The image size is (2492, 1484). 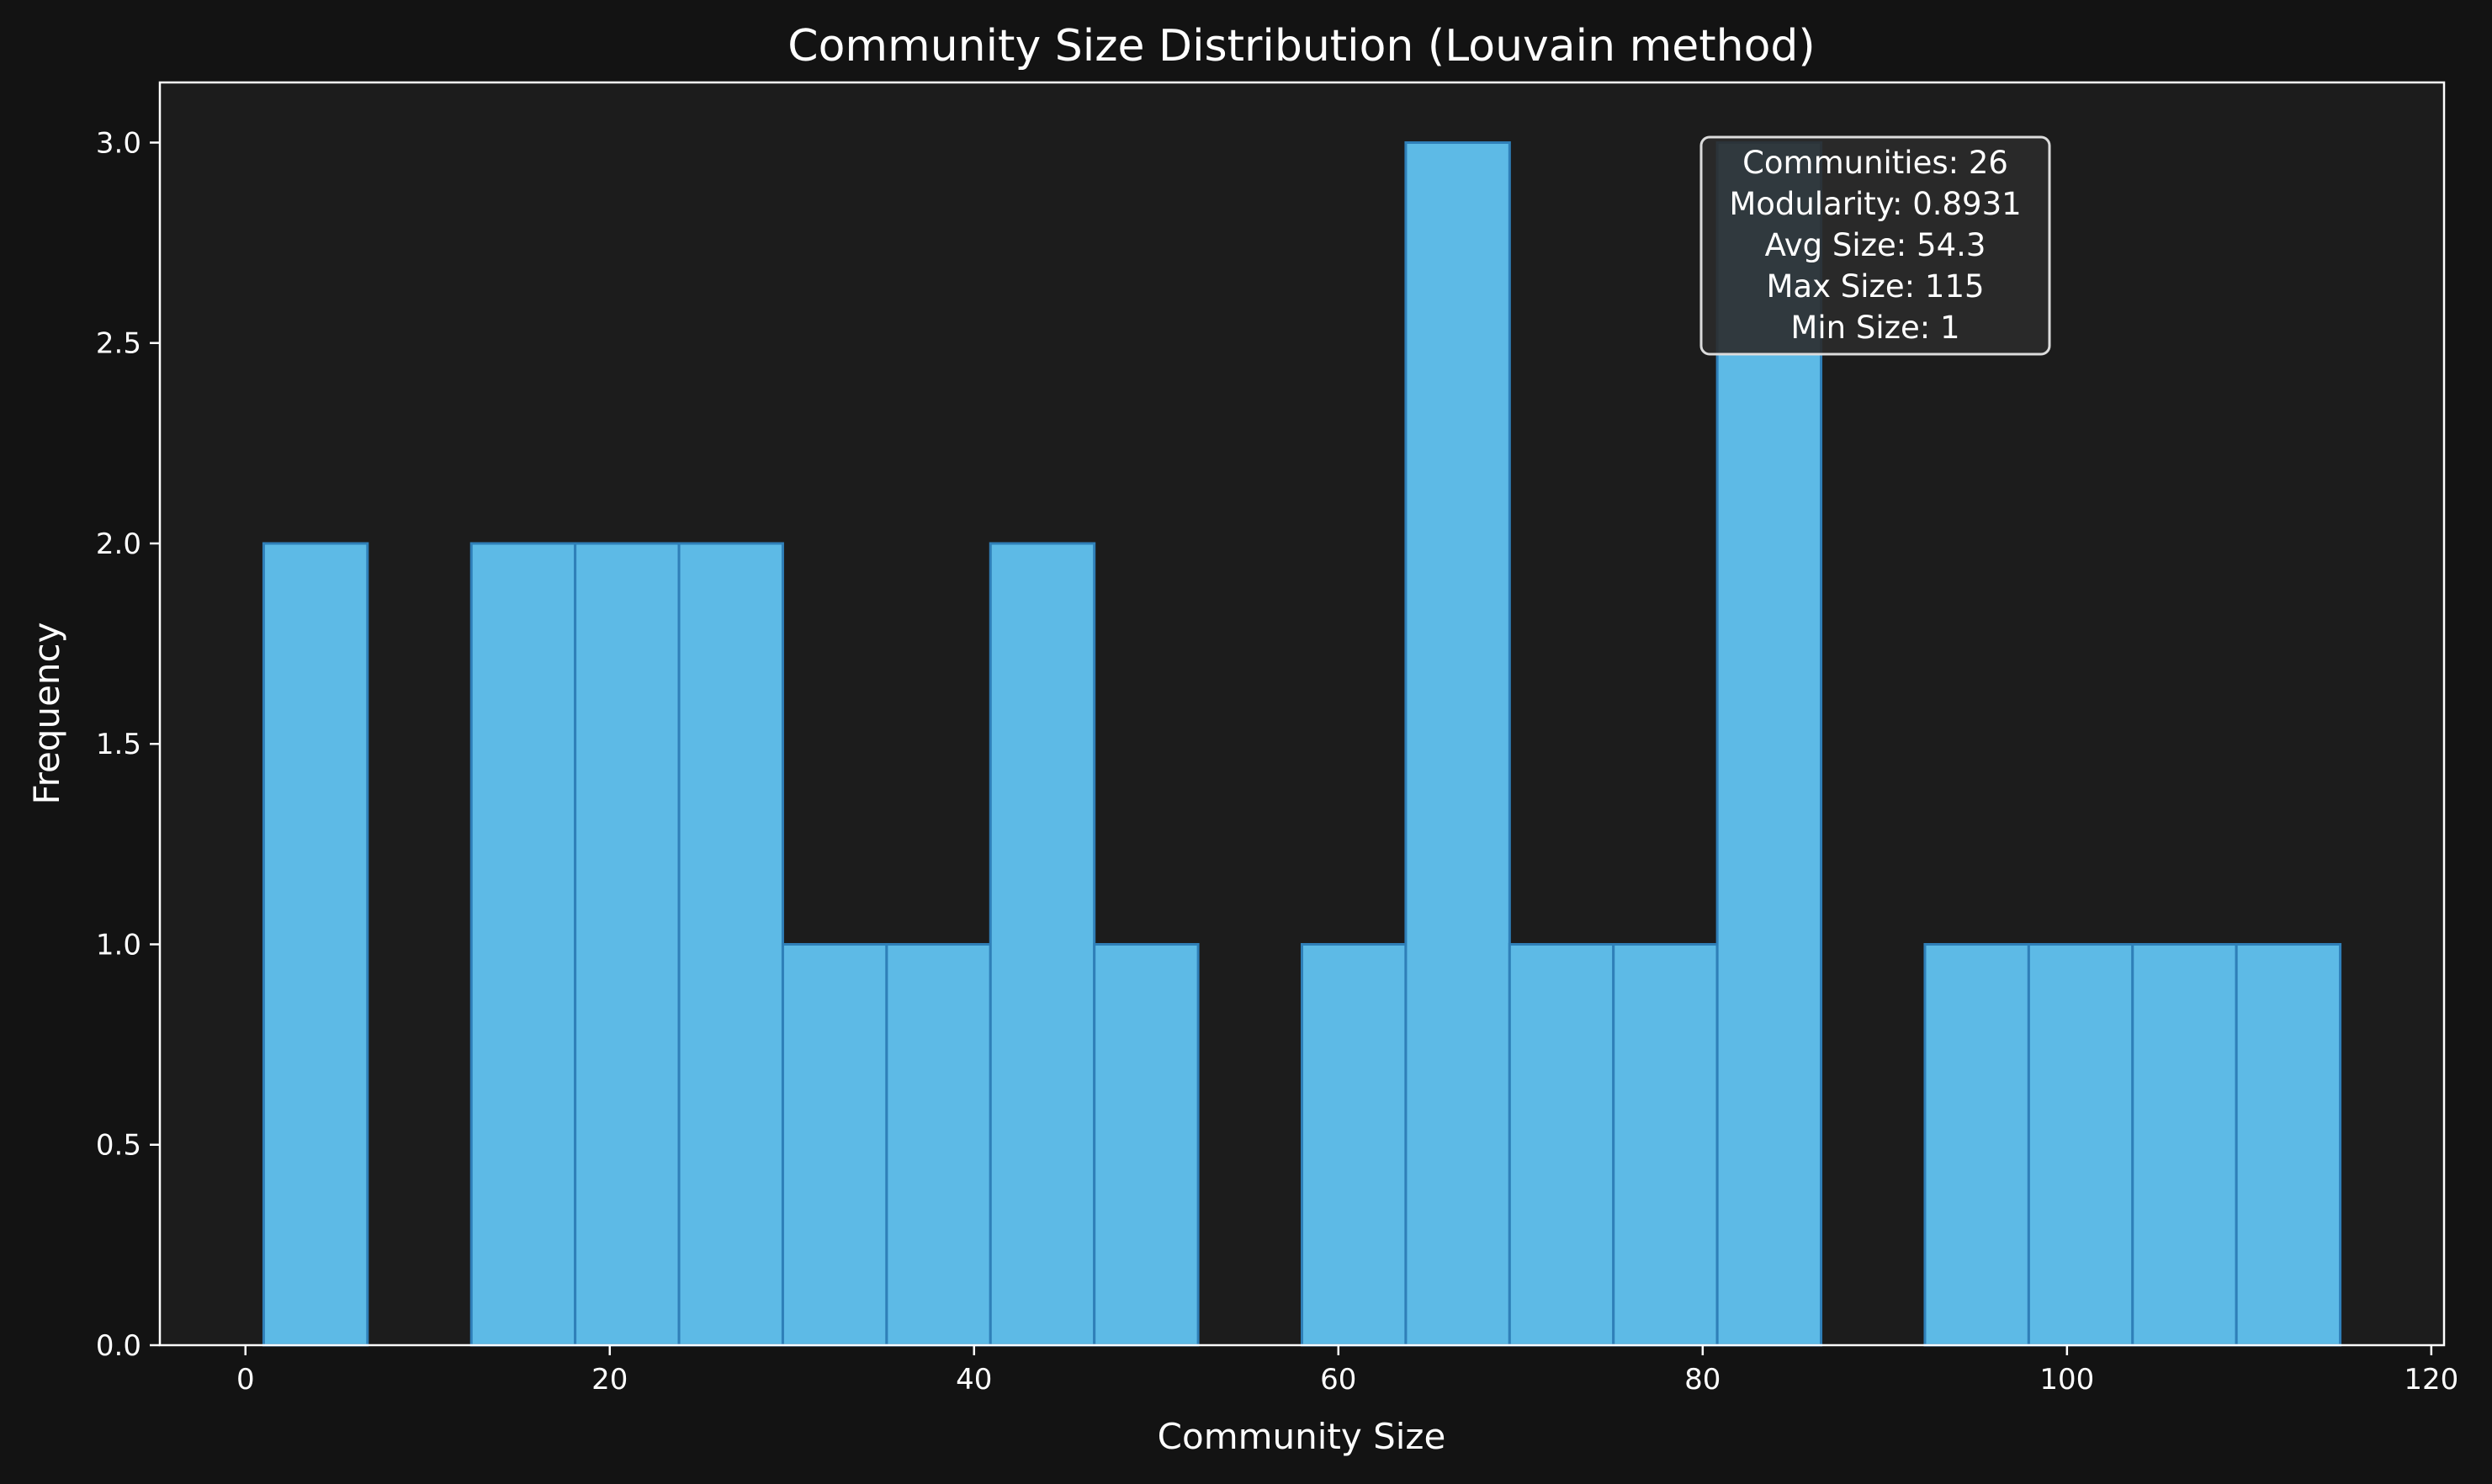 I want to click on x-tick-label: 120, so click(x=2431, y=1380).